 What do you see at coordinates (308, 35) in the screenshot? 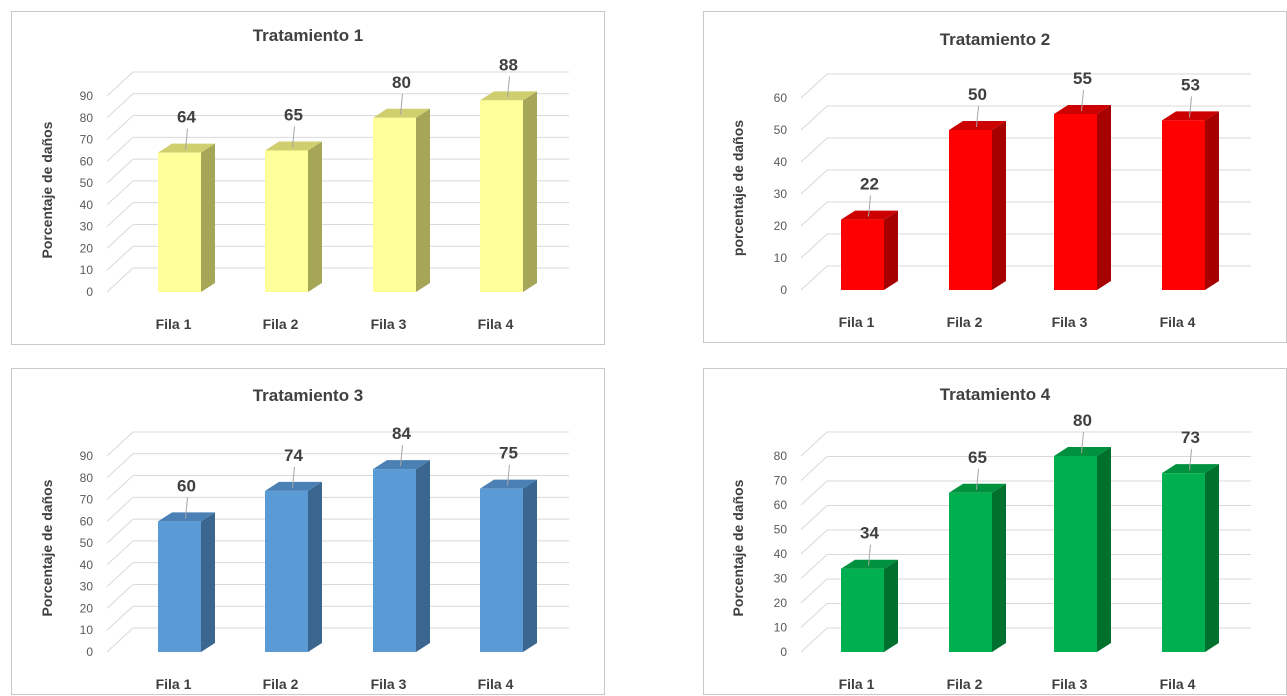
I see `chart-title: Tratamiento 1` at bounding box center [308, 35].